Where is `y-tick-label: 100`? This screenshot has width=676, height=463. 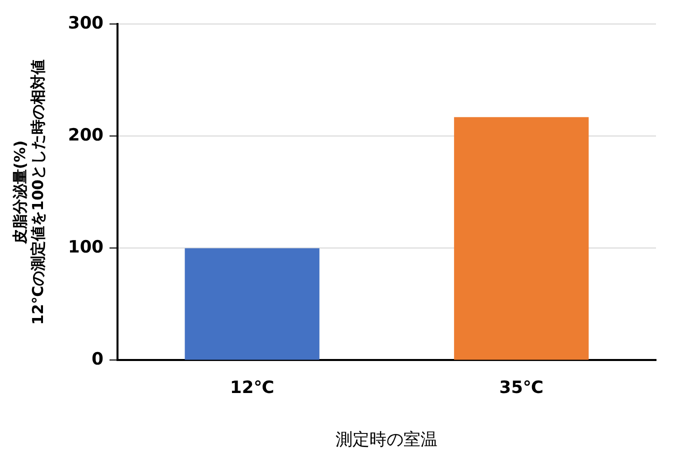
y-tick-label: 100 is located at coordinates (86, 248).